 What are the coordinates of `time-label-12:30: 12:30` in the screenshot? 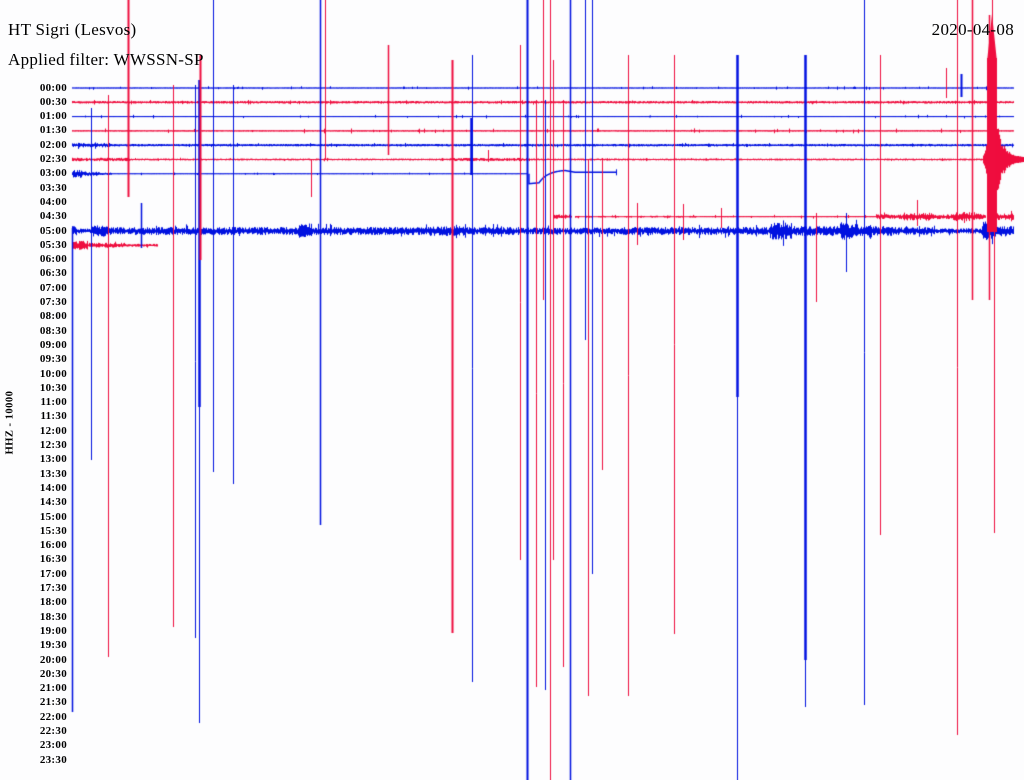 It's located at (53, 445).